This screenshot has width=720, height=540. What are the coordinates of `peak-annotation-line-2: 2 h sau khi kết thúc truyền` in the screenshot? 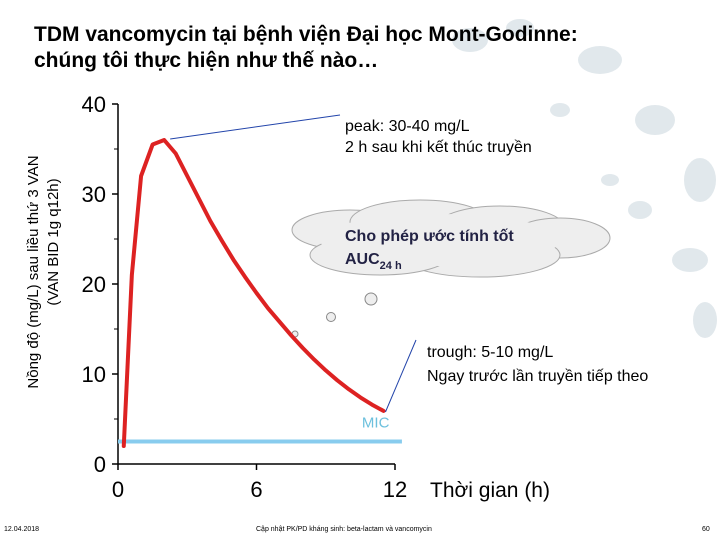 It's located at (438, 147).